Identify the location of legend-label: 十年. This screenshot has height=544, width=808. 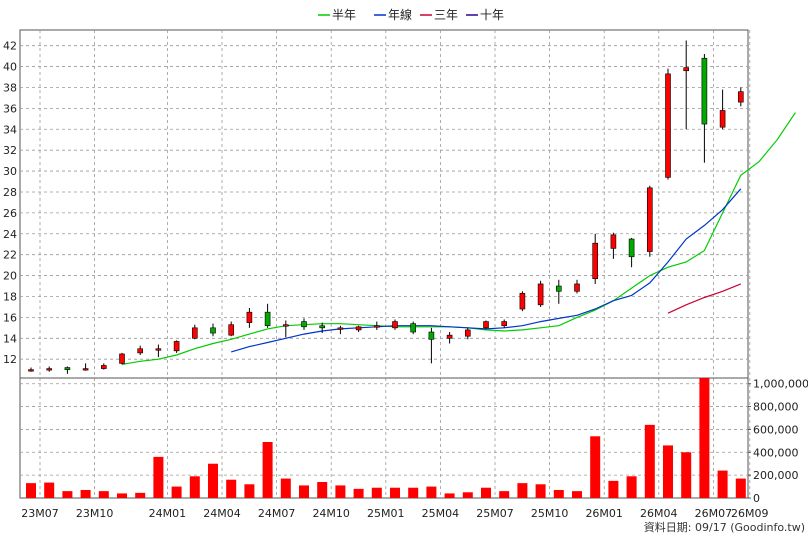
(492, 15).